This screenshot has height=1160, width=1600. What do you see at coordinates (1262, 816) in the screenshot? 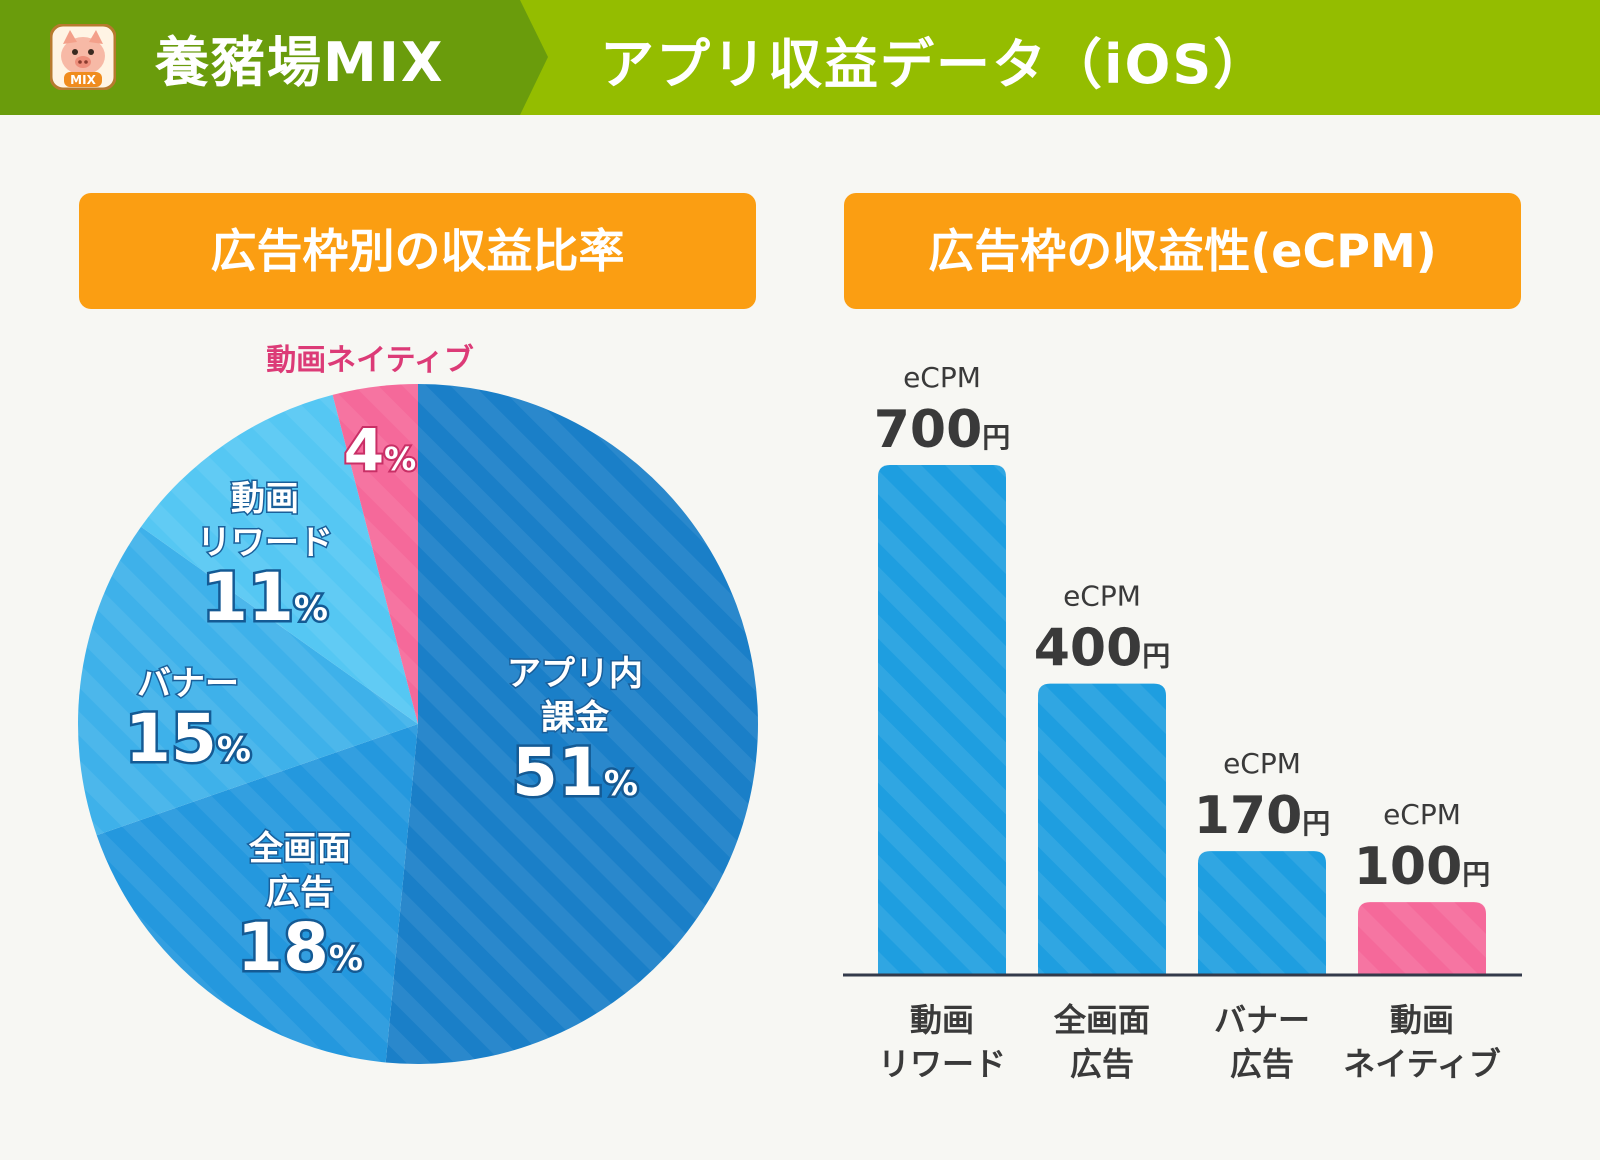
I see `bar-value-label: 170円` at bounding box center [1262, 816].